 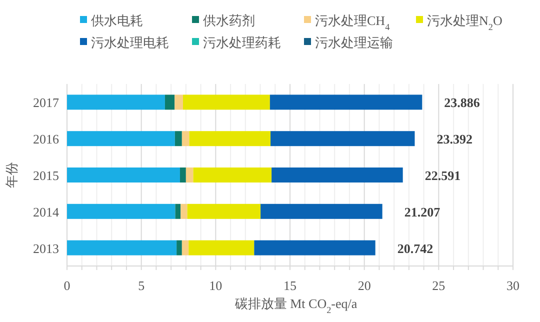 I want to click on x-tick-label: 20, so click(x=364, y=285).